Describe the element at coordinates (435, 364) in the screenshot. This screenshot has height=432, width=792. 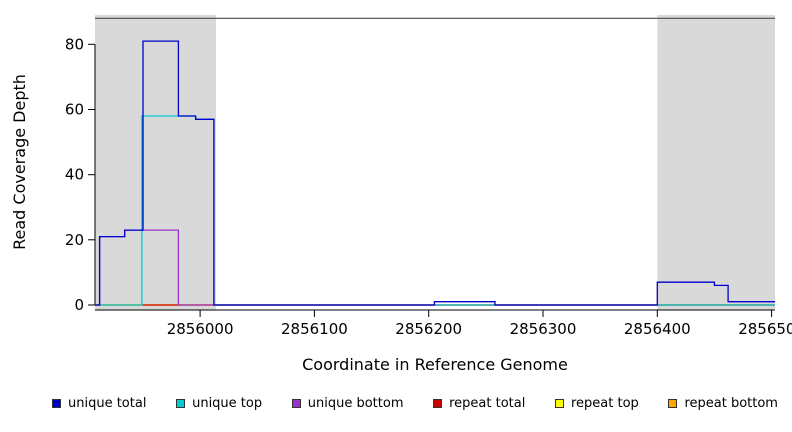
I see `x-axis-title: Coordinate in Reference Genome` at that location.